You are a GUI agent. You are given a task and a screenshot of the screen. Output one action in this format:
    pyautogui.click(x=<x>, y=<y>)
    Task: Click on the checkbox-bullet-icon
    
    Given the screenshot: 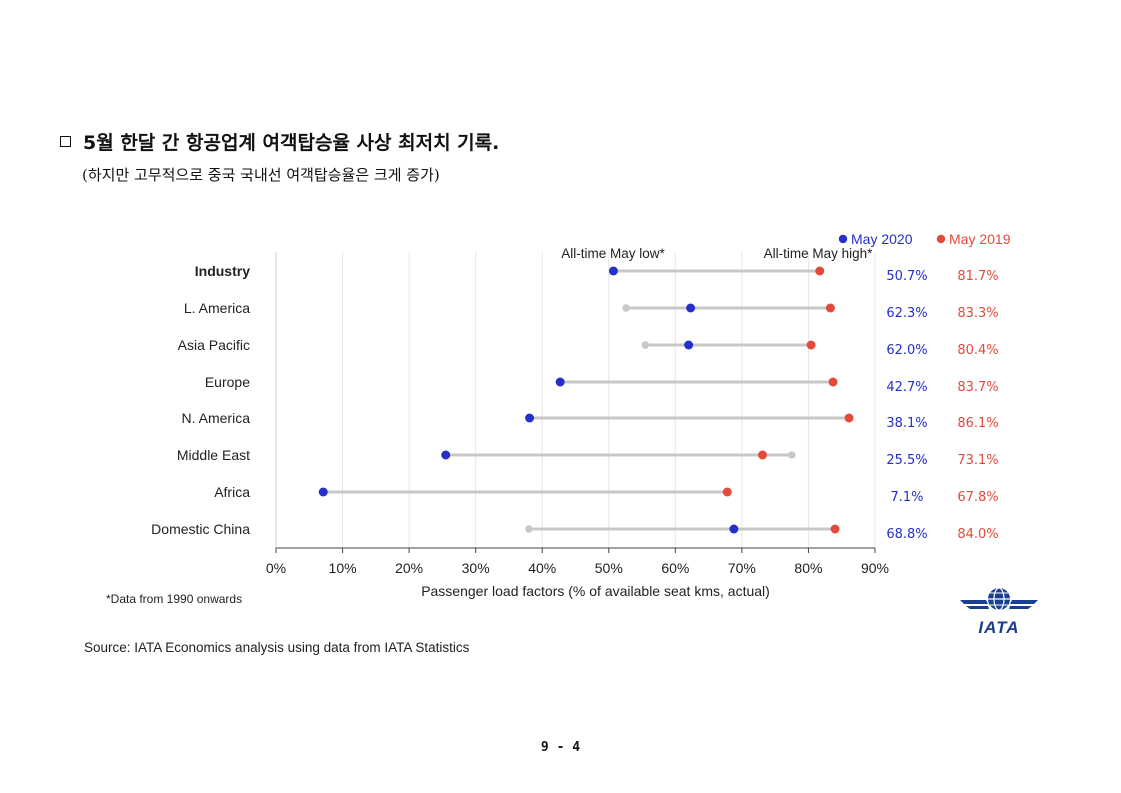 What is the action you would take?
    pyautogui.click(x=65, y=141)
    